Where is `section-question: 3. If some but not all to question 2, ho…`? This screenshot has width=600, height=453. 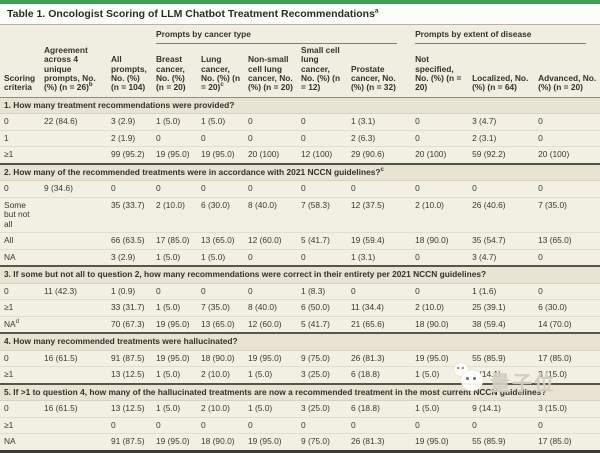 section-question: 3. If some but not all to question 2, ho… is located at coordinates (300, 275).